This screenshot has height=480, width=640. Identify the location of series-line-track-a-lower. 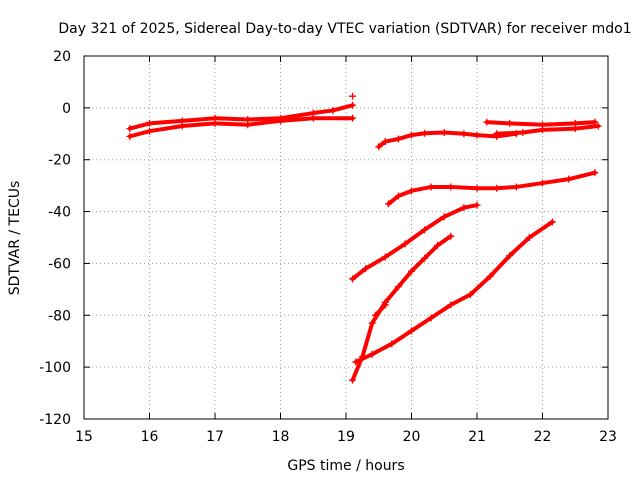
(241, 127).